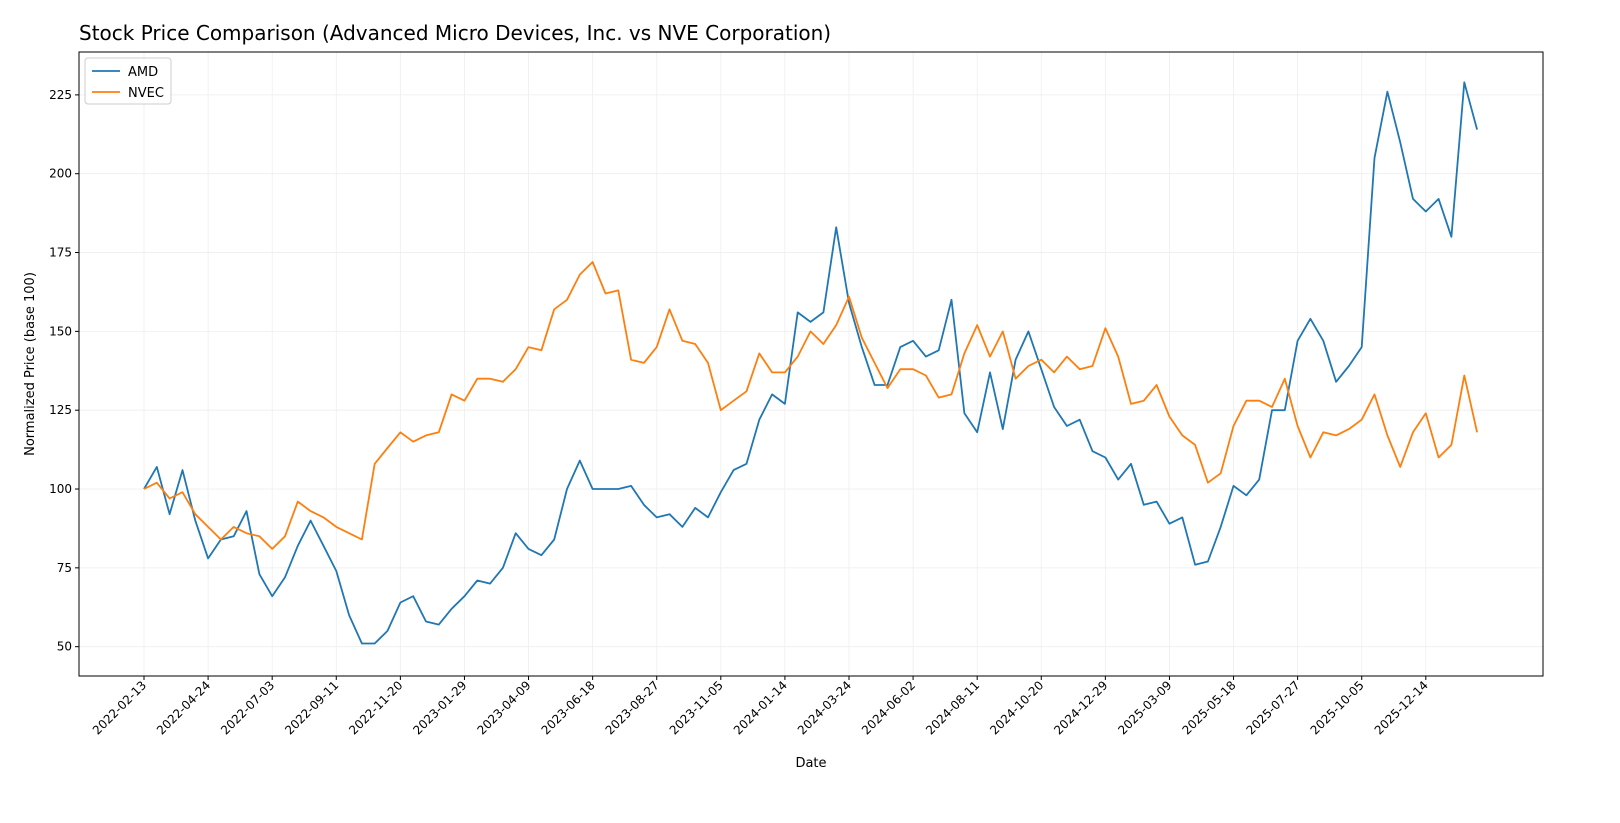 This screenshot has width=1620, height=823. Describe the element at coordinates (375, 707) in the screenshot. I see `x-tick-label: 2022-11-20` at that location.